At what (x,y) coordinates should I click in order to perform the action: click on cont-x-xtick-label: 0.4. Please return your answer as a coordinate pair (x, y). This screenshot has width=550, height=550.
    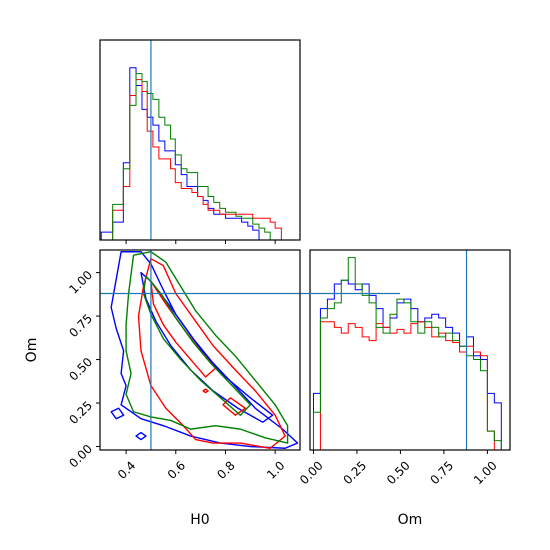
    Looking at the image, I should click on (126, 469).